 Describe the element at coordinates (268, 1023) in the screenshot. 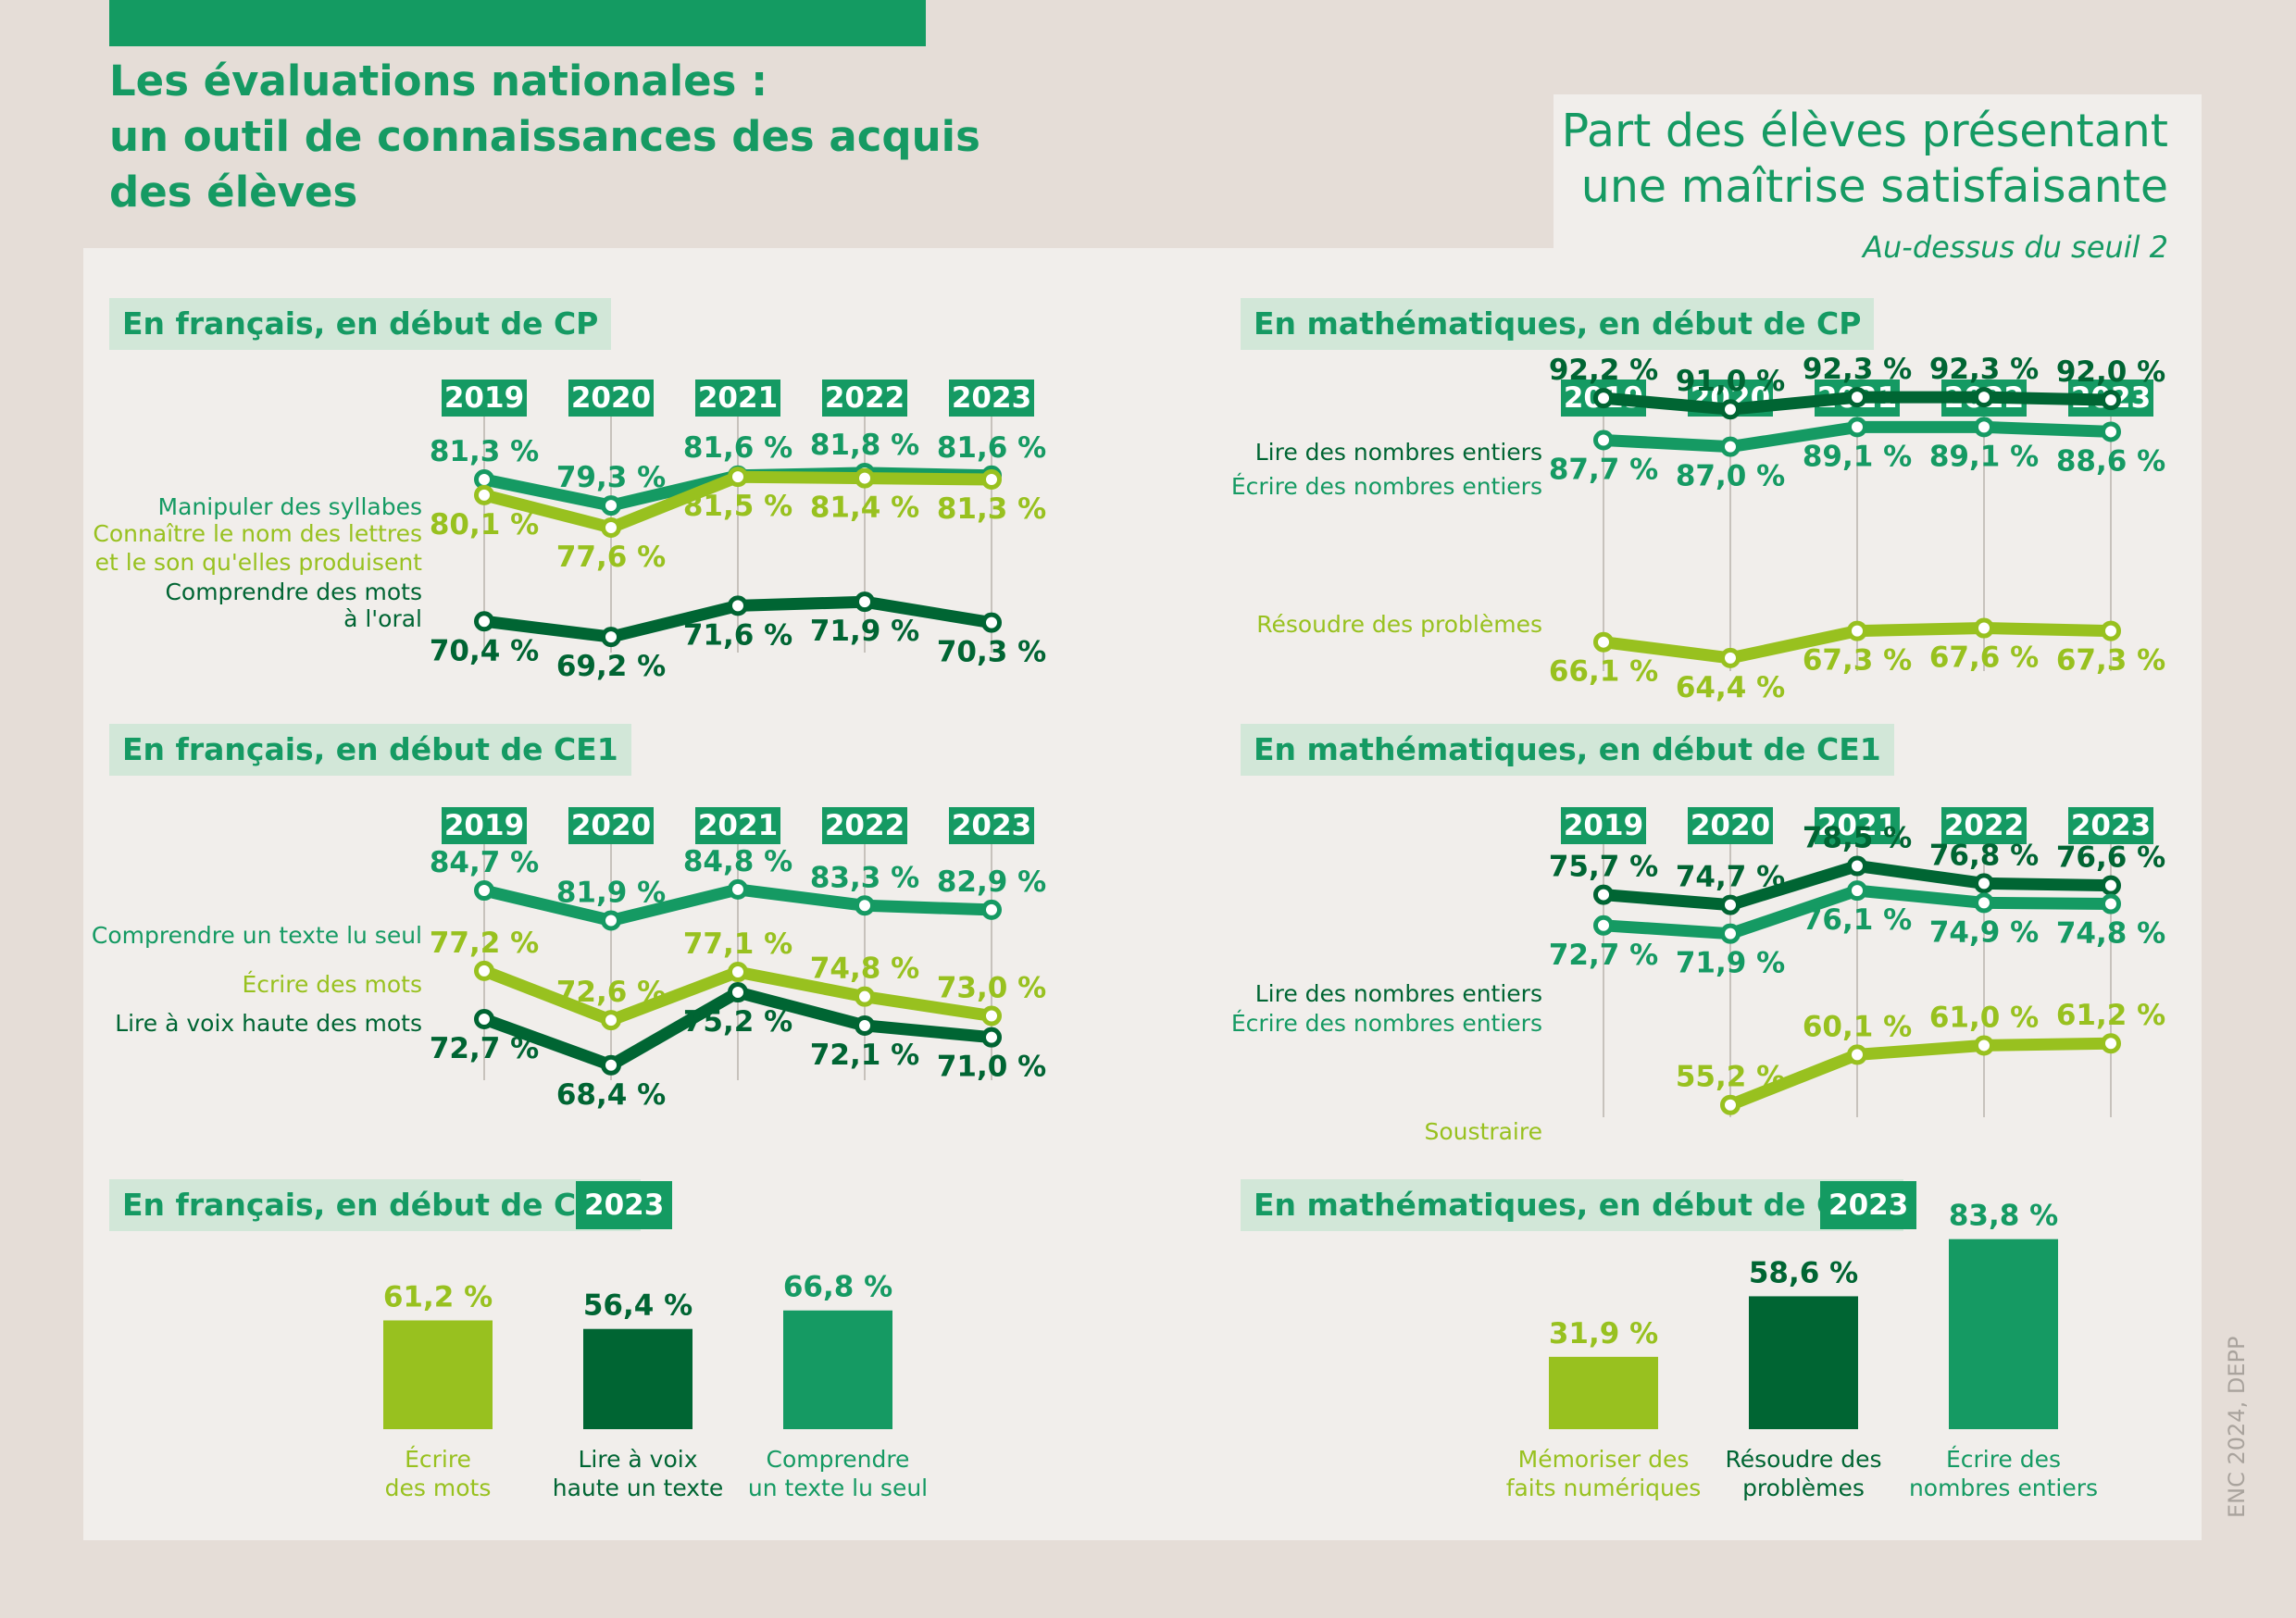

I see `series-label: Lire à voix haute des mots` at that location.